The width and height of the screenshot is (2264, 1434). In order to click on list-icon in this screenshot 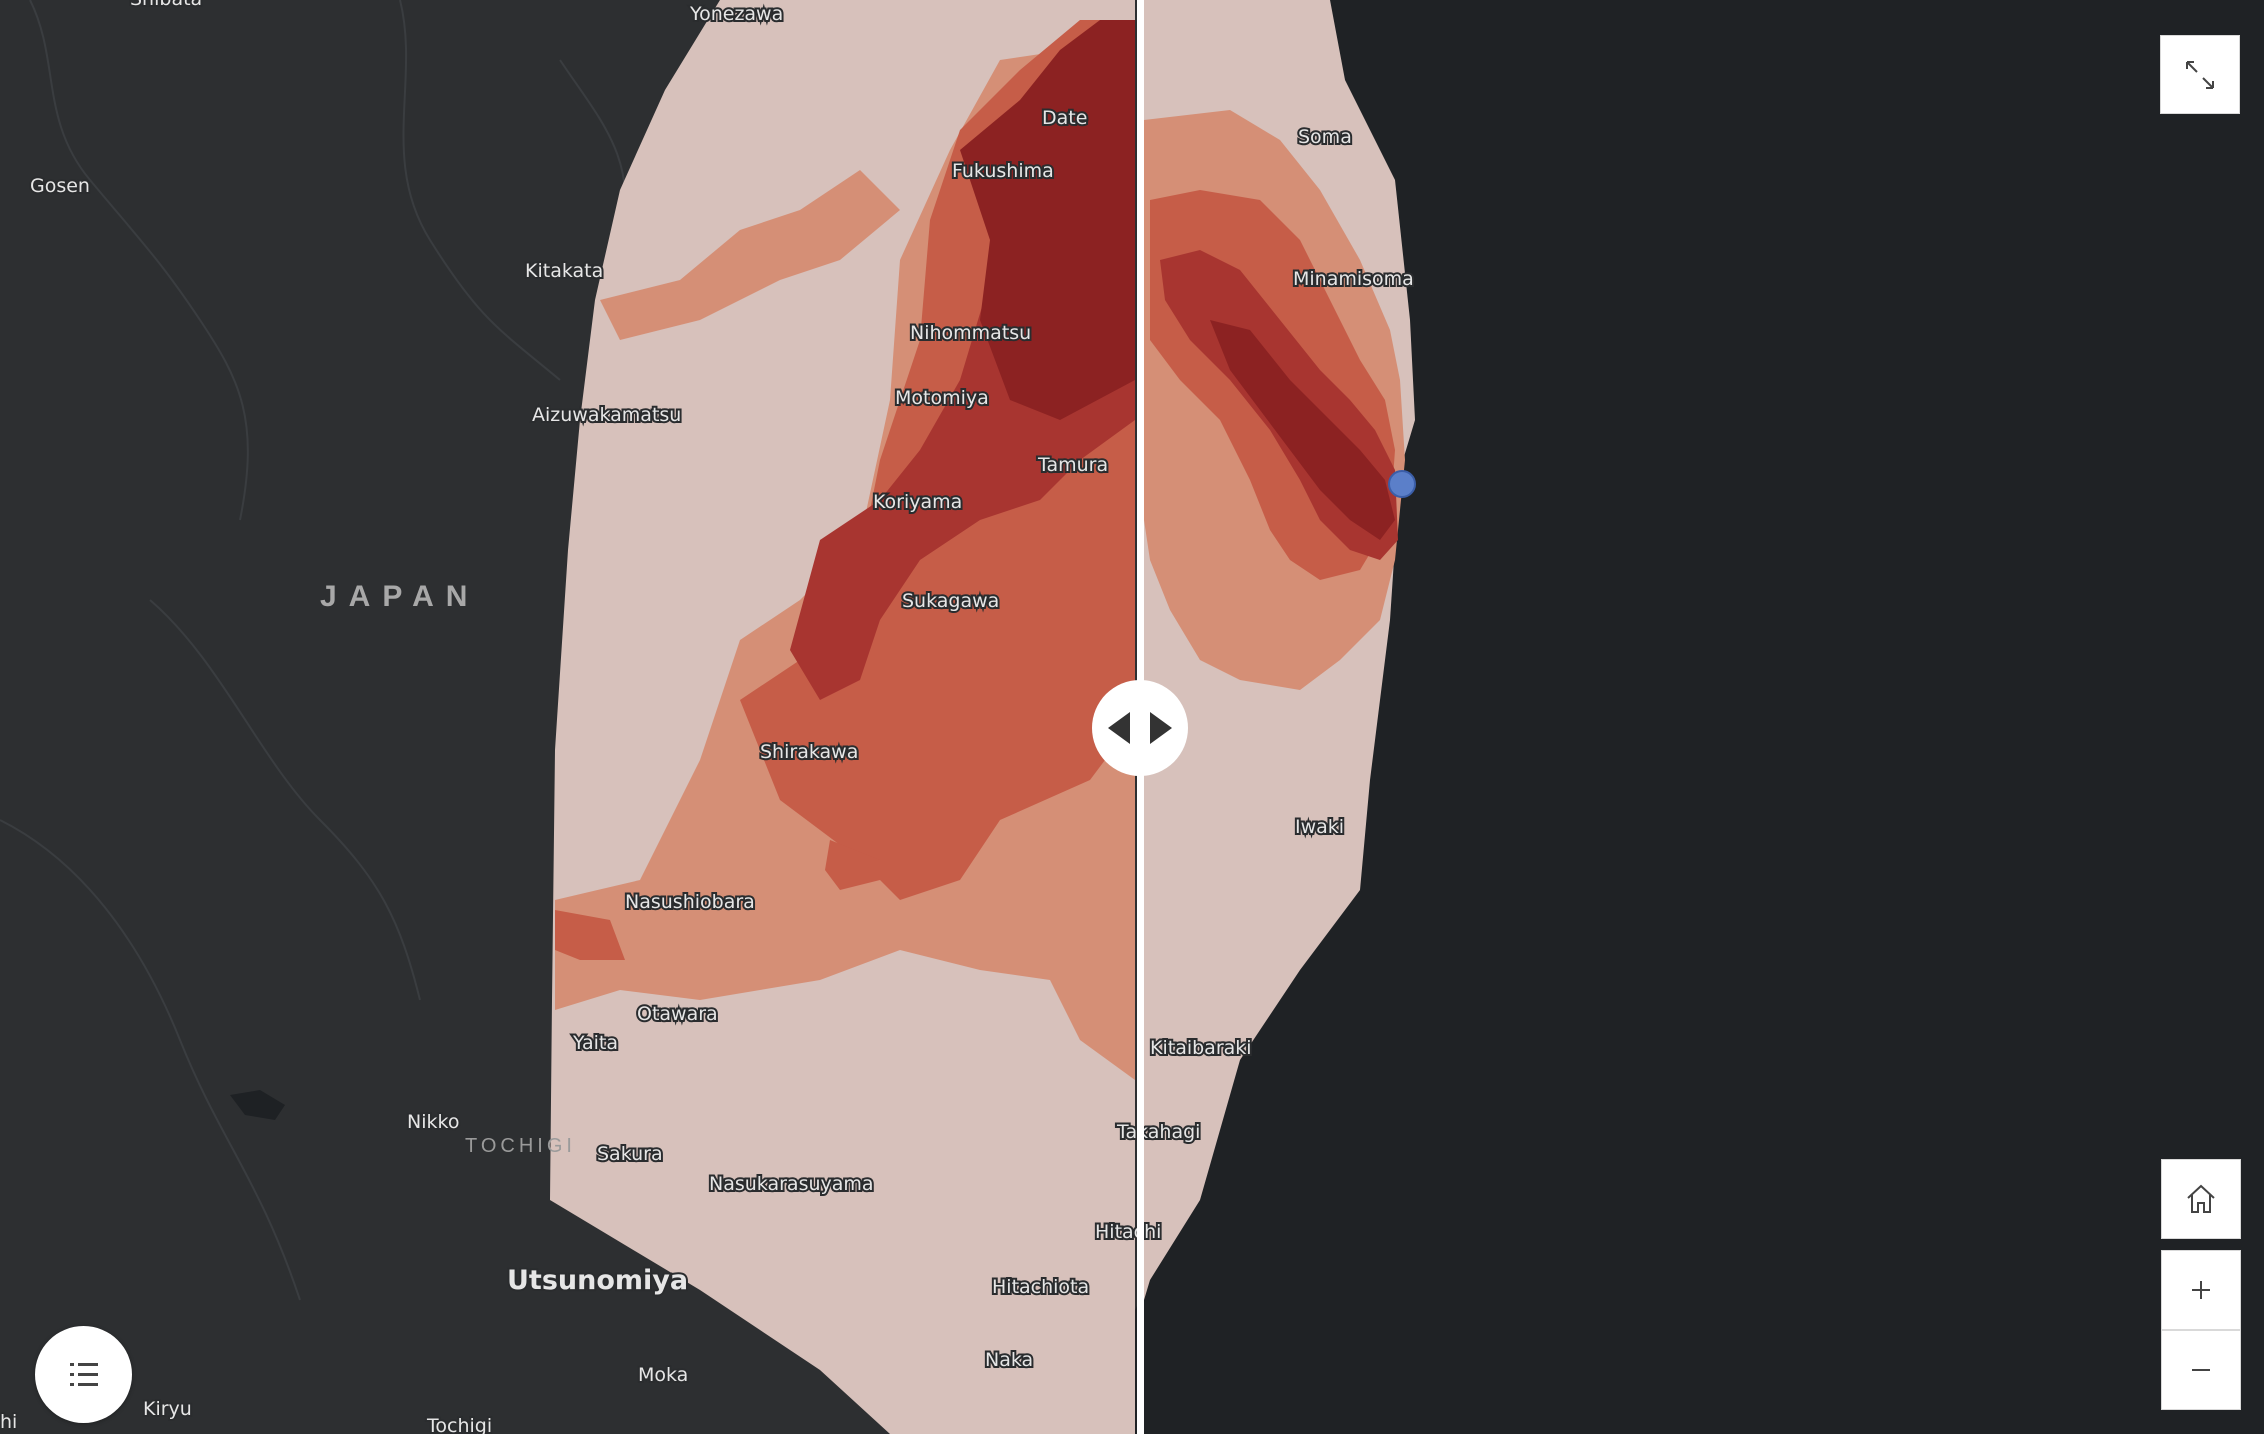, I will do `click(83, 1374)`.